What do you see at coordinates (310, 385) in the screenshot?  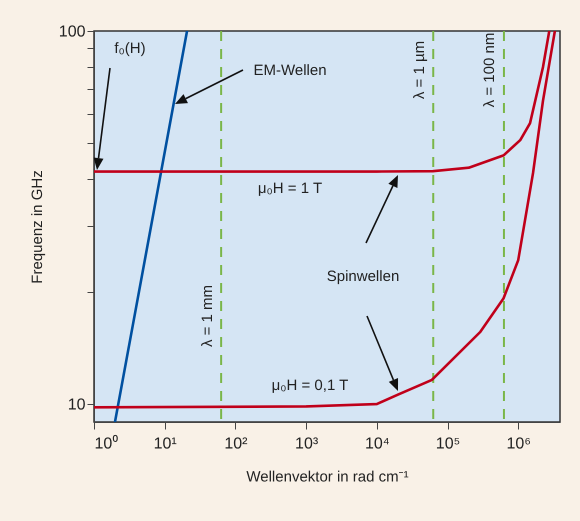 I see `annotation: μ₀H = 0,1 T` at bounding box center [310, 385].